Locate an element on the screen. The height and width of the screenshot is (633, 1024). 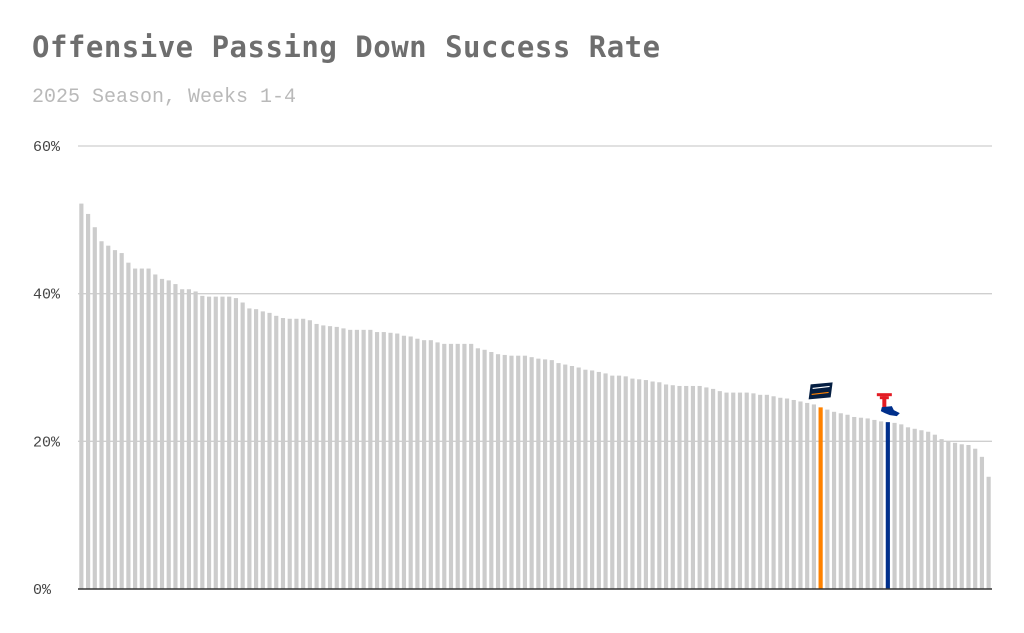
team-logos is located at coordinates (854, 399).